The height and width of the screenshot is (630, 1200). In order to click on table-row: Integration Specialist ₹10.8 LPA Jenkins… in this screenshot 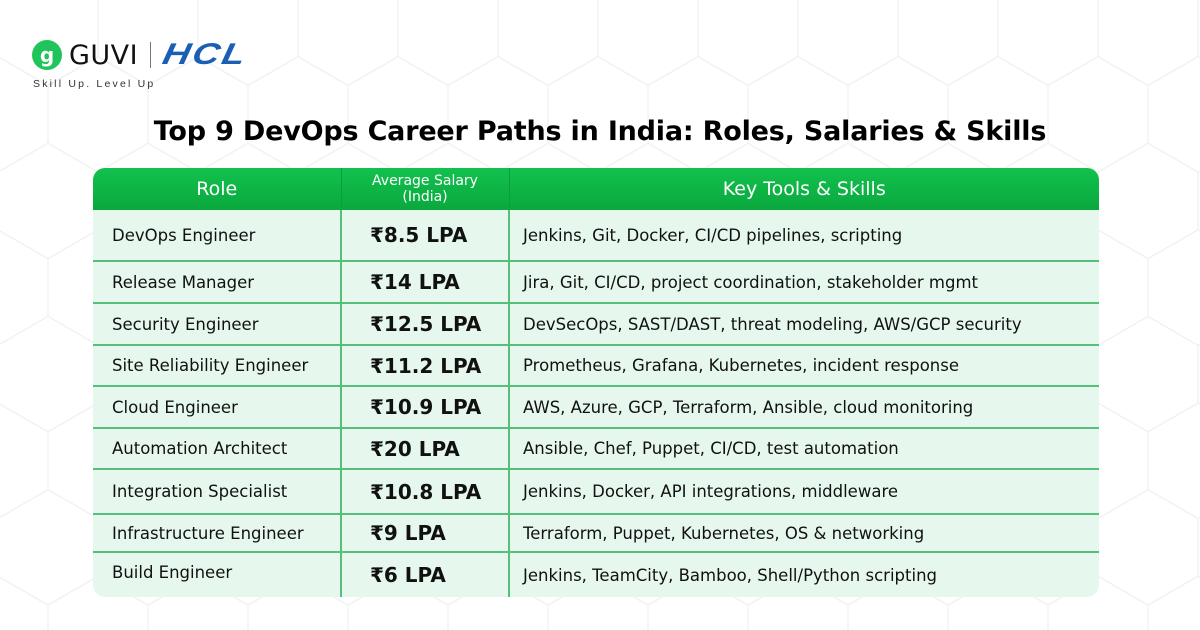, I will do `click(596, 492)`.